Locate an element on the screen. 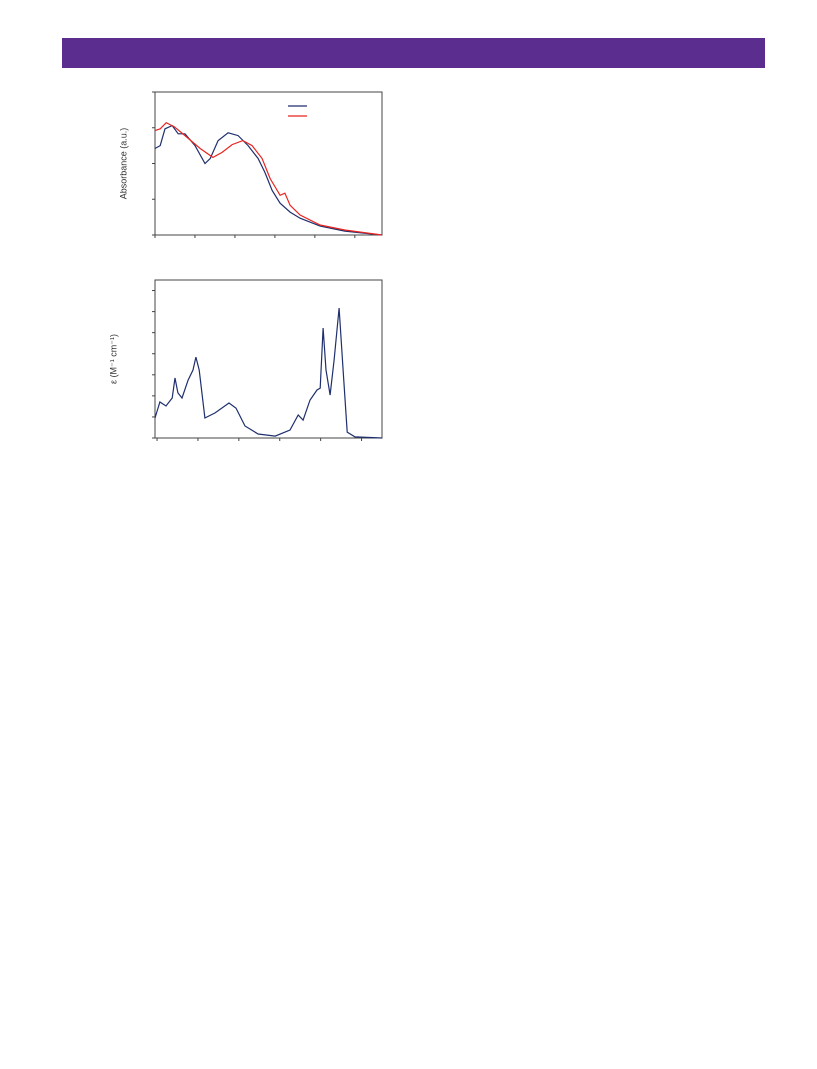  y-axis-label: Absorbance (a.u.) is located at coordinates (123, 164).